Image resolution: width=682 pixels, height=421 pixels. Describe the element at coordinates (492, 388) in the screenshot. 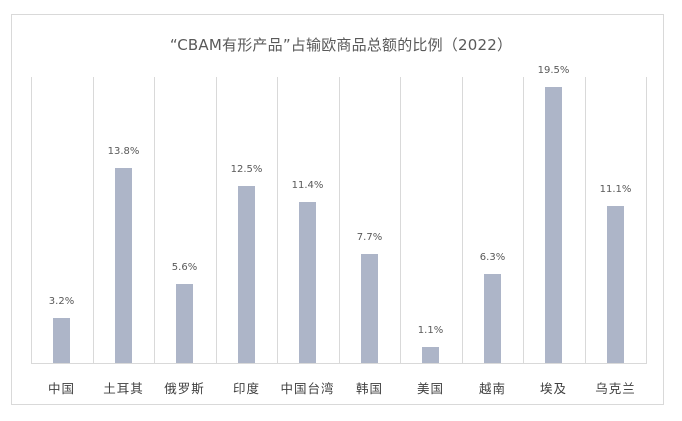

I see `x-axis-category-label: 越南` at that location.